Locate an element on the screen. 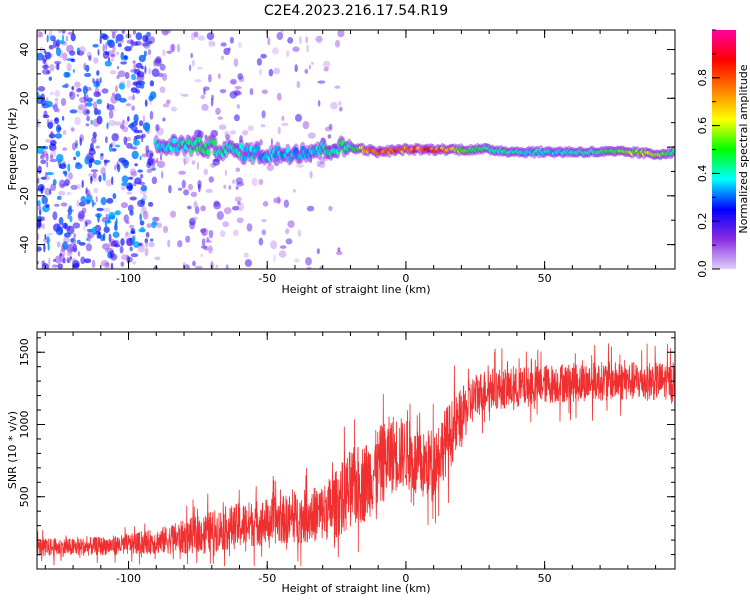  colorbar-tick-label: 0.8 is located at coordinates (702, 78).